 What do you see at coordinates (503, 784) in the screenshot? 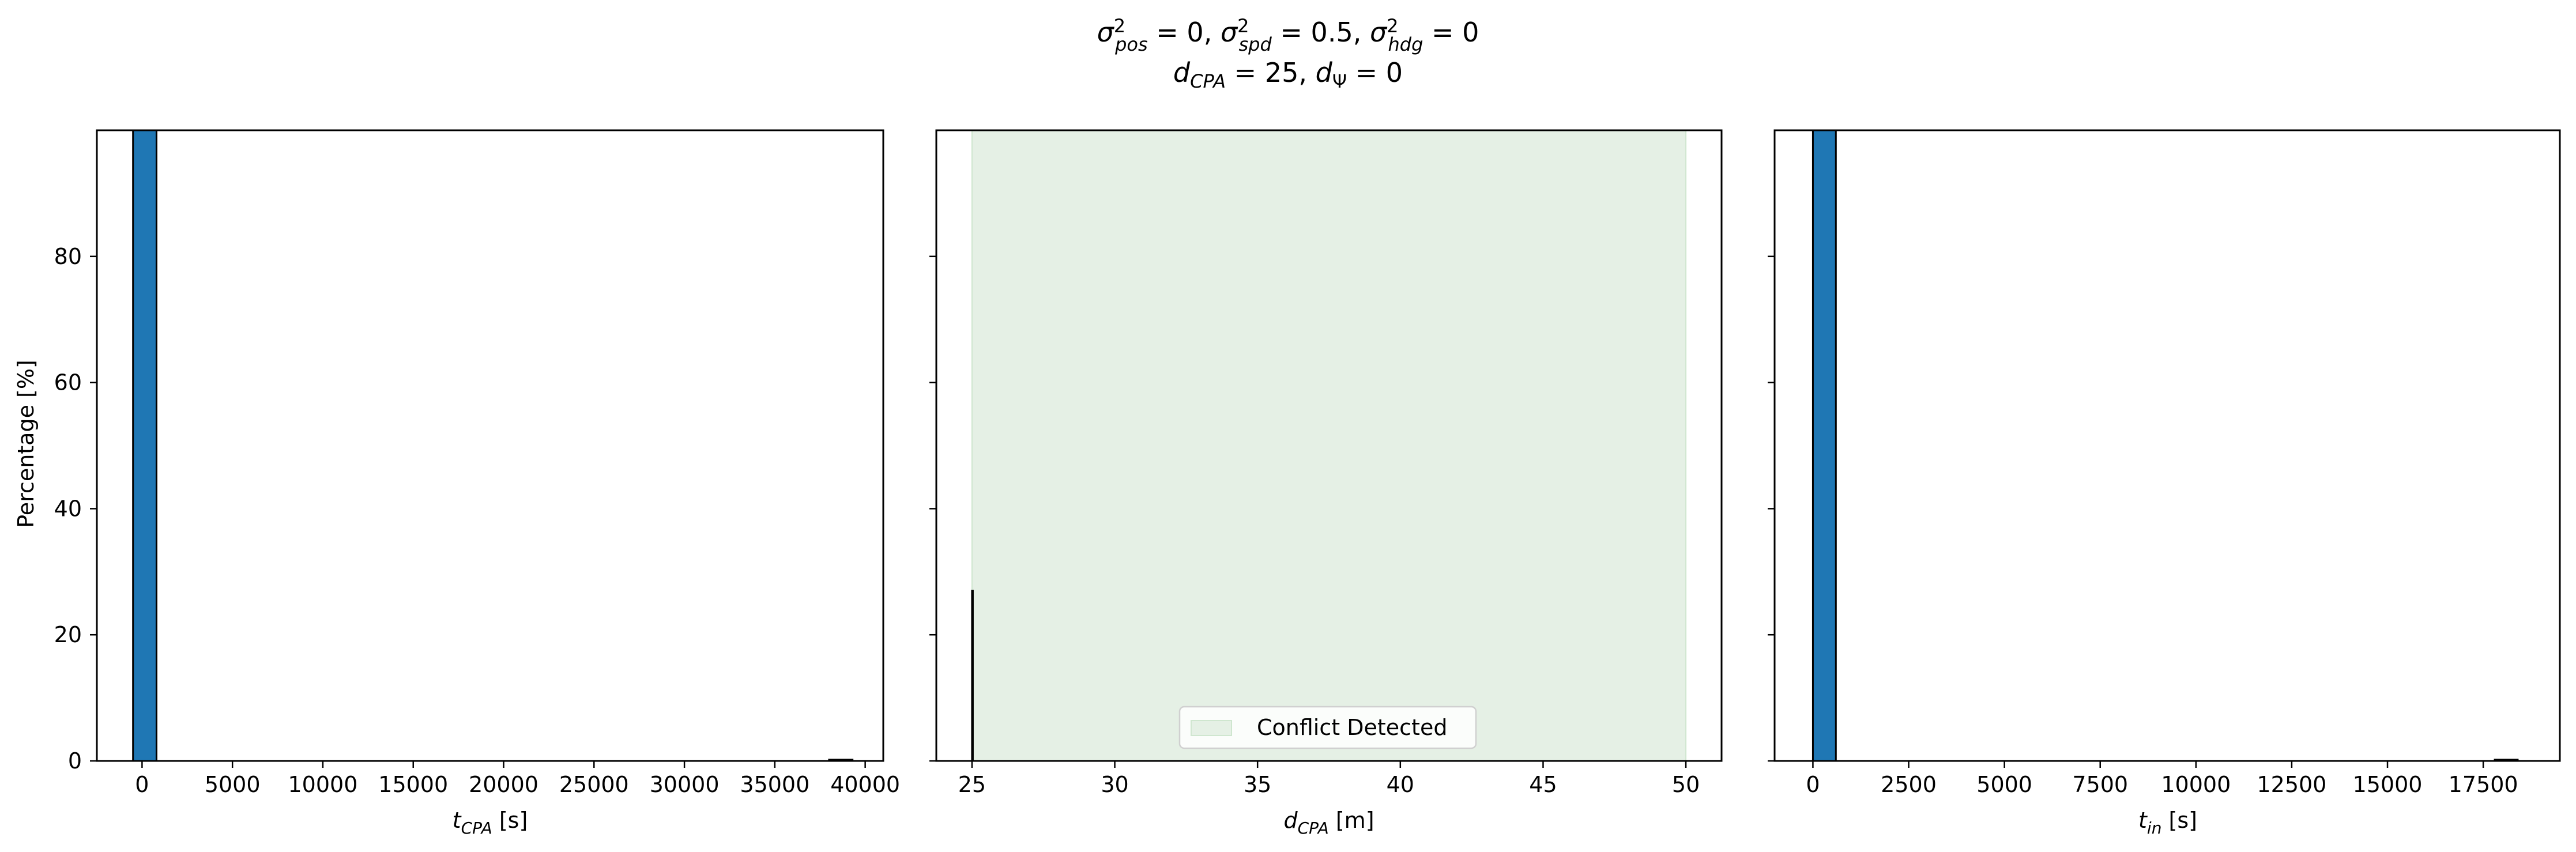
I see `x-tick-label: 20000` at bounding box center [503, 784].